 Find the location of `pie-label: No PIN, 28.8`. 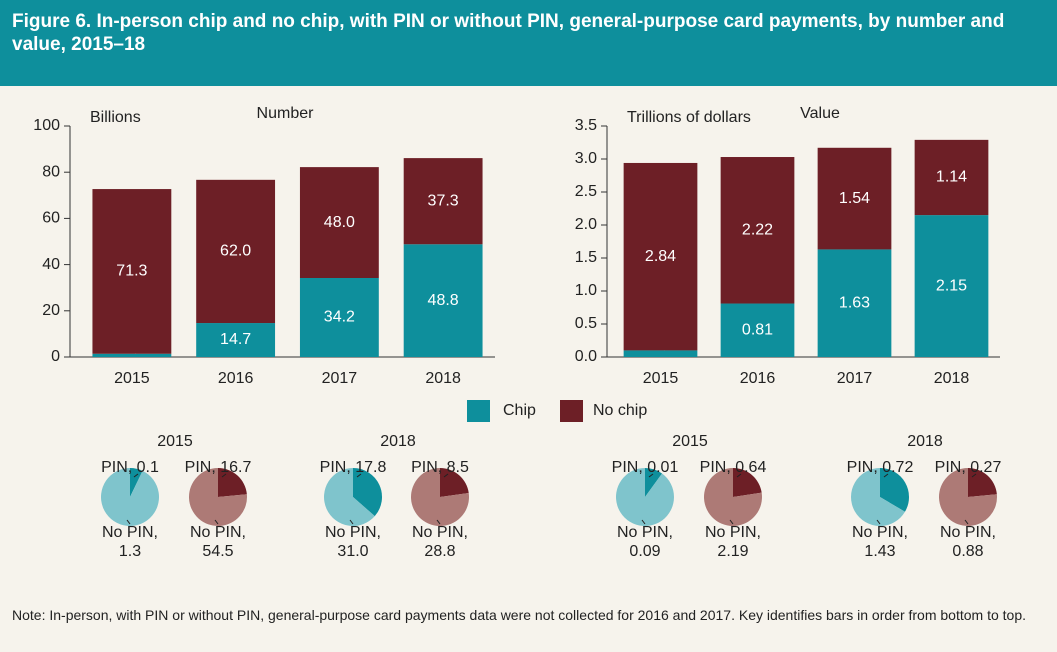

pie-label: No PIN, 28.8 is located at coordinates (440, 542).